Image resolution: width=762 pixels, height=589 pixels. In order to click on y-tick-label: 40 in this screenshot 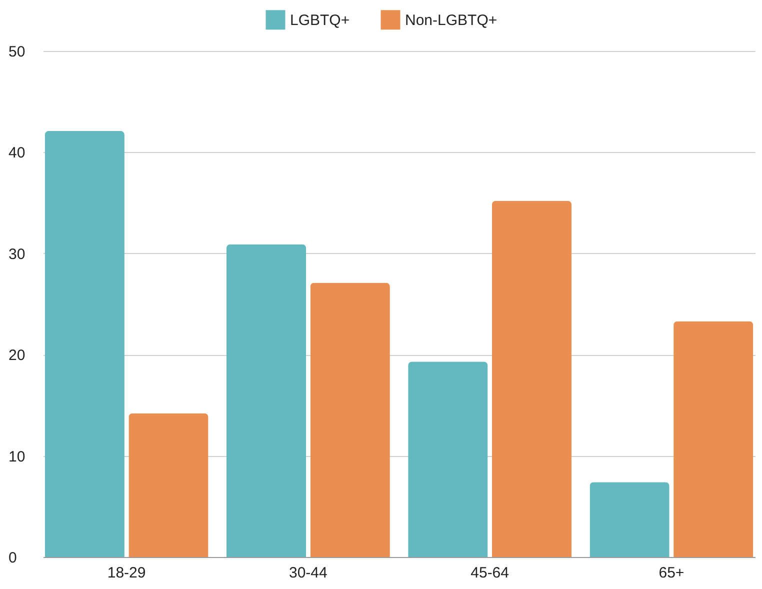, I will do `click(17, 153)`.